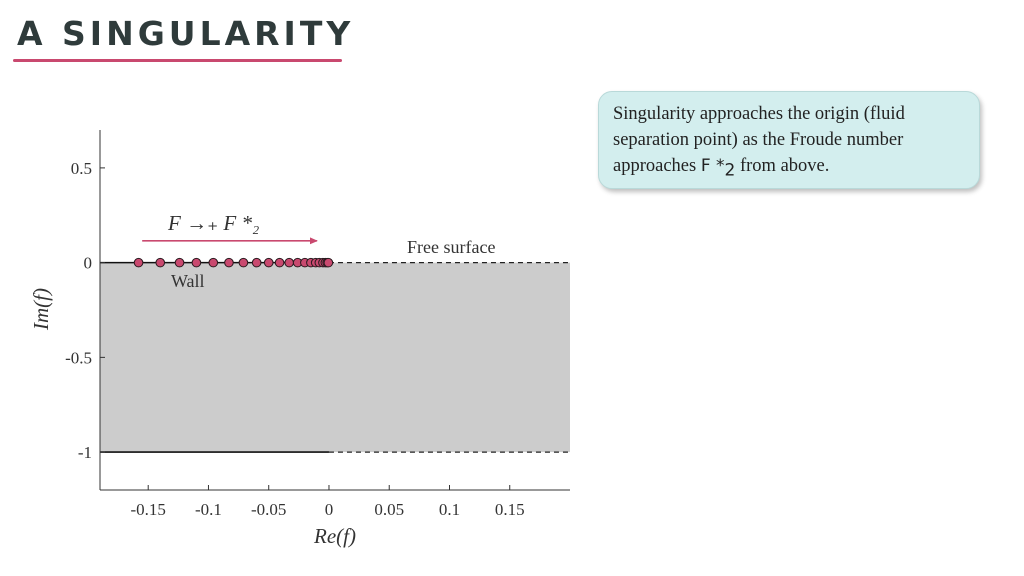 Image resolution: width=1024 pixels, height=576 pixels. Describe the element at coordinates (85, 310) in the screenshot. I see `y-ticks: 0.5 0 -0.5 -1` at that location.